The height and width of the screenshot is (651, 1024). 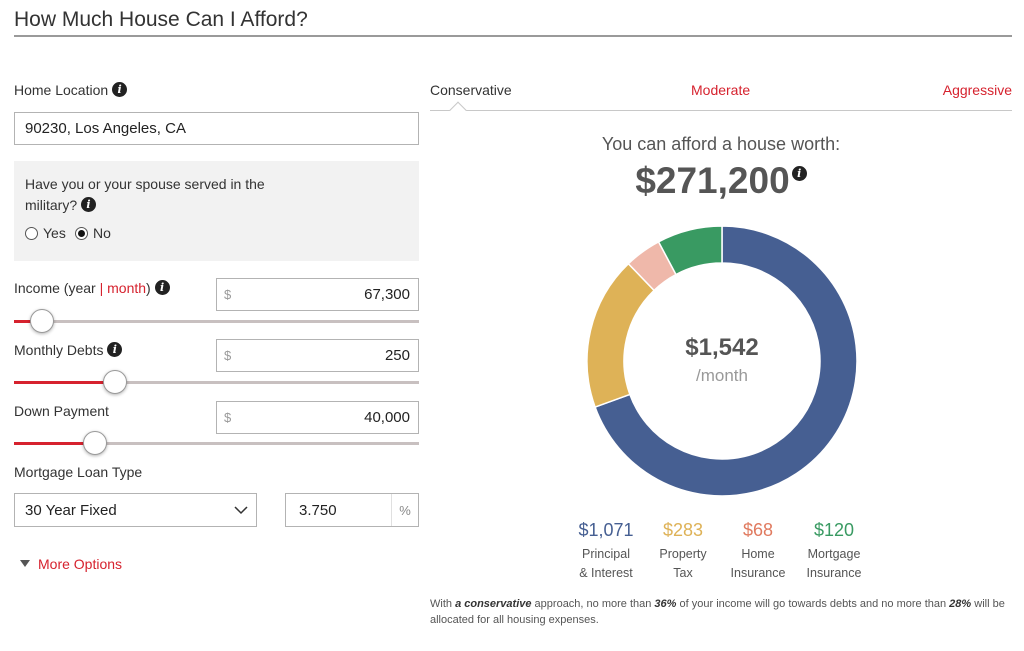 I want to click on monthly-debts-label: Monthly Debts i, so click(x=68, y=350).